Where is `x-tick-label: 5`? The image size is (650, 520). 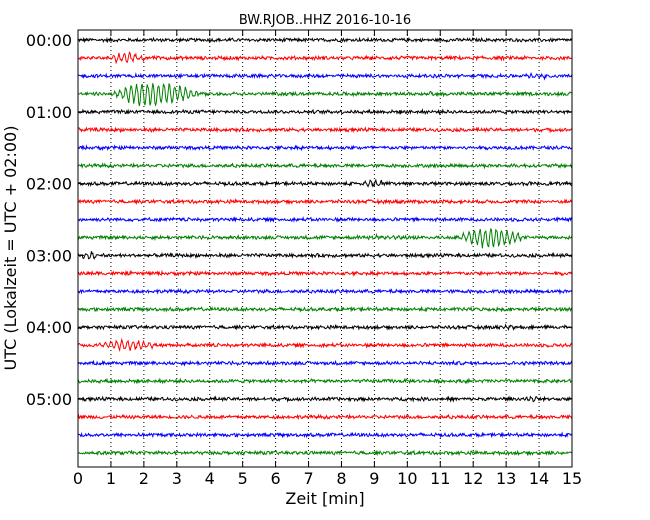
x-tick-label: 5 is located at coordinates (243, 478).